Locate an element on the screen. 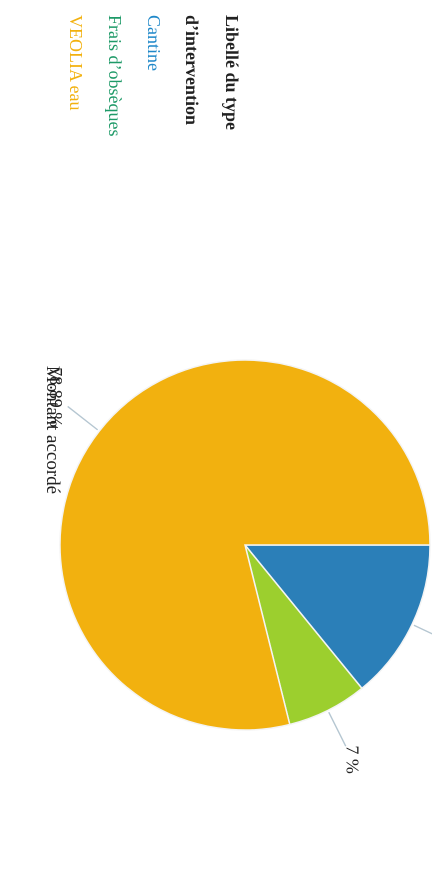  legend-title-line-2: d’intervention is located at coordinates (192, 70).